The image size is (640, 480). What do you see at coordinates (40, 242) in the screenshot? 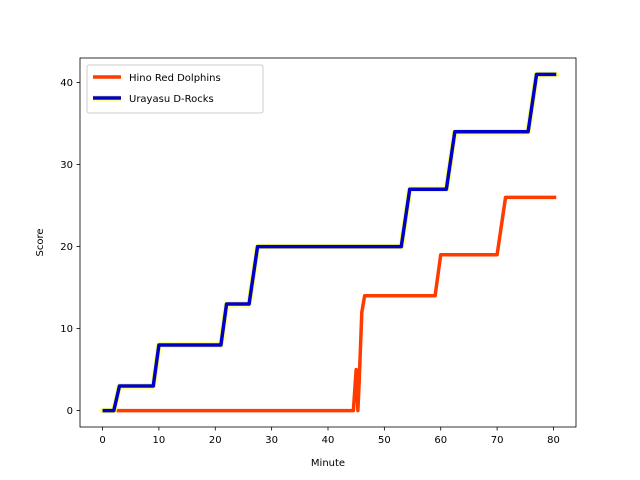
I see `y-axis-label: Score` at bounding box center [40, 242].